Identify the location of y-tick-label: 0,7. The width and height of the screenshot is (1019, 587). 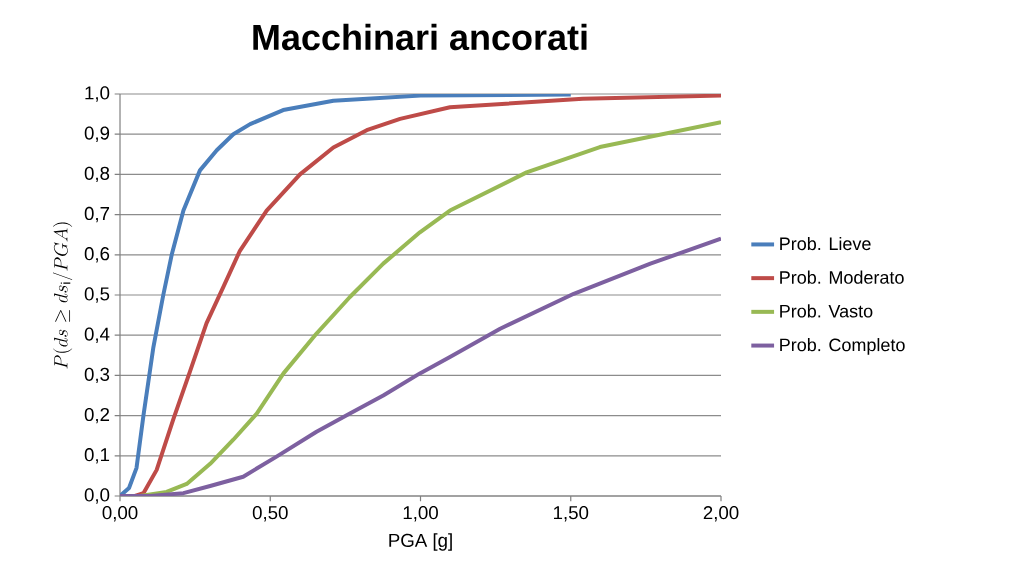
(97, 214).